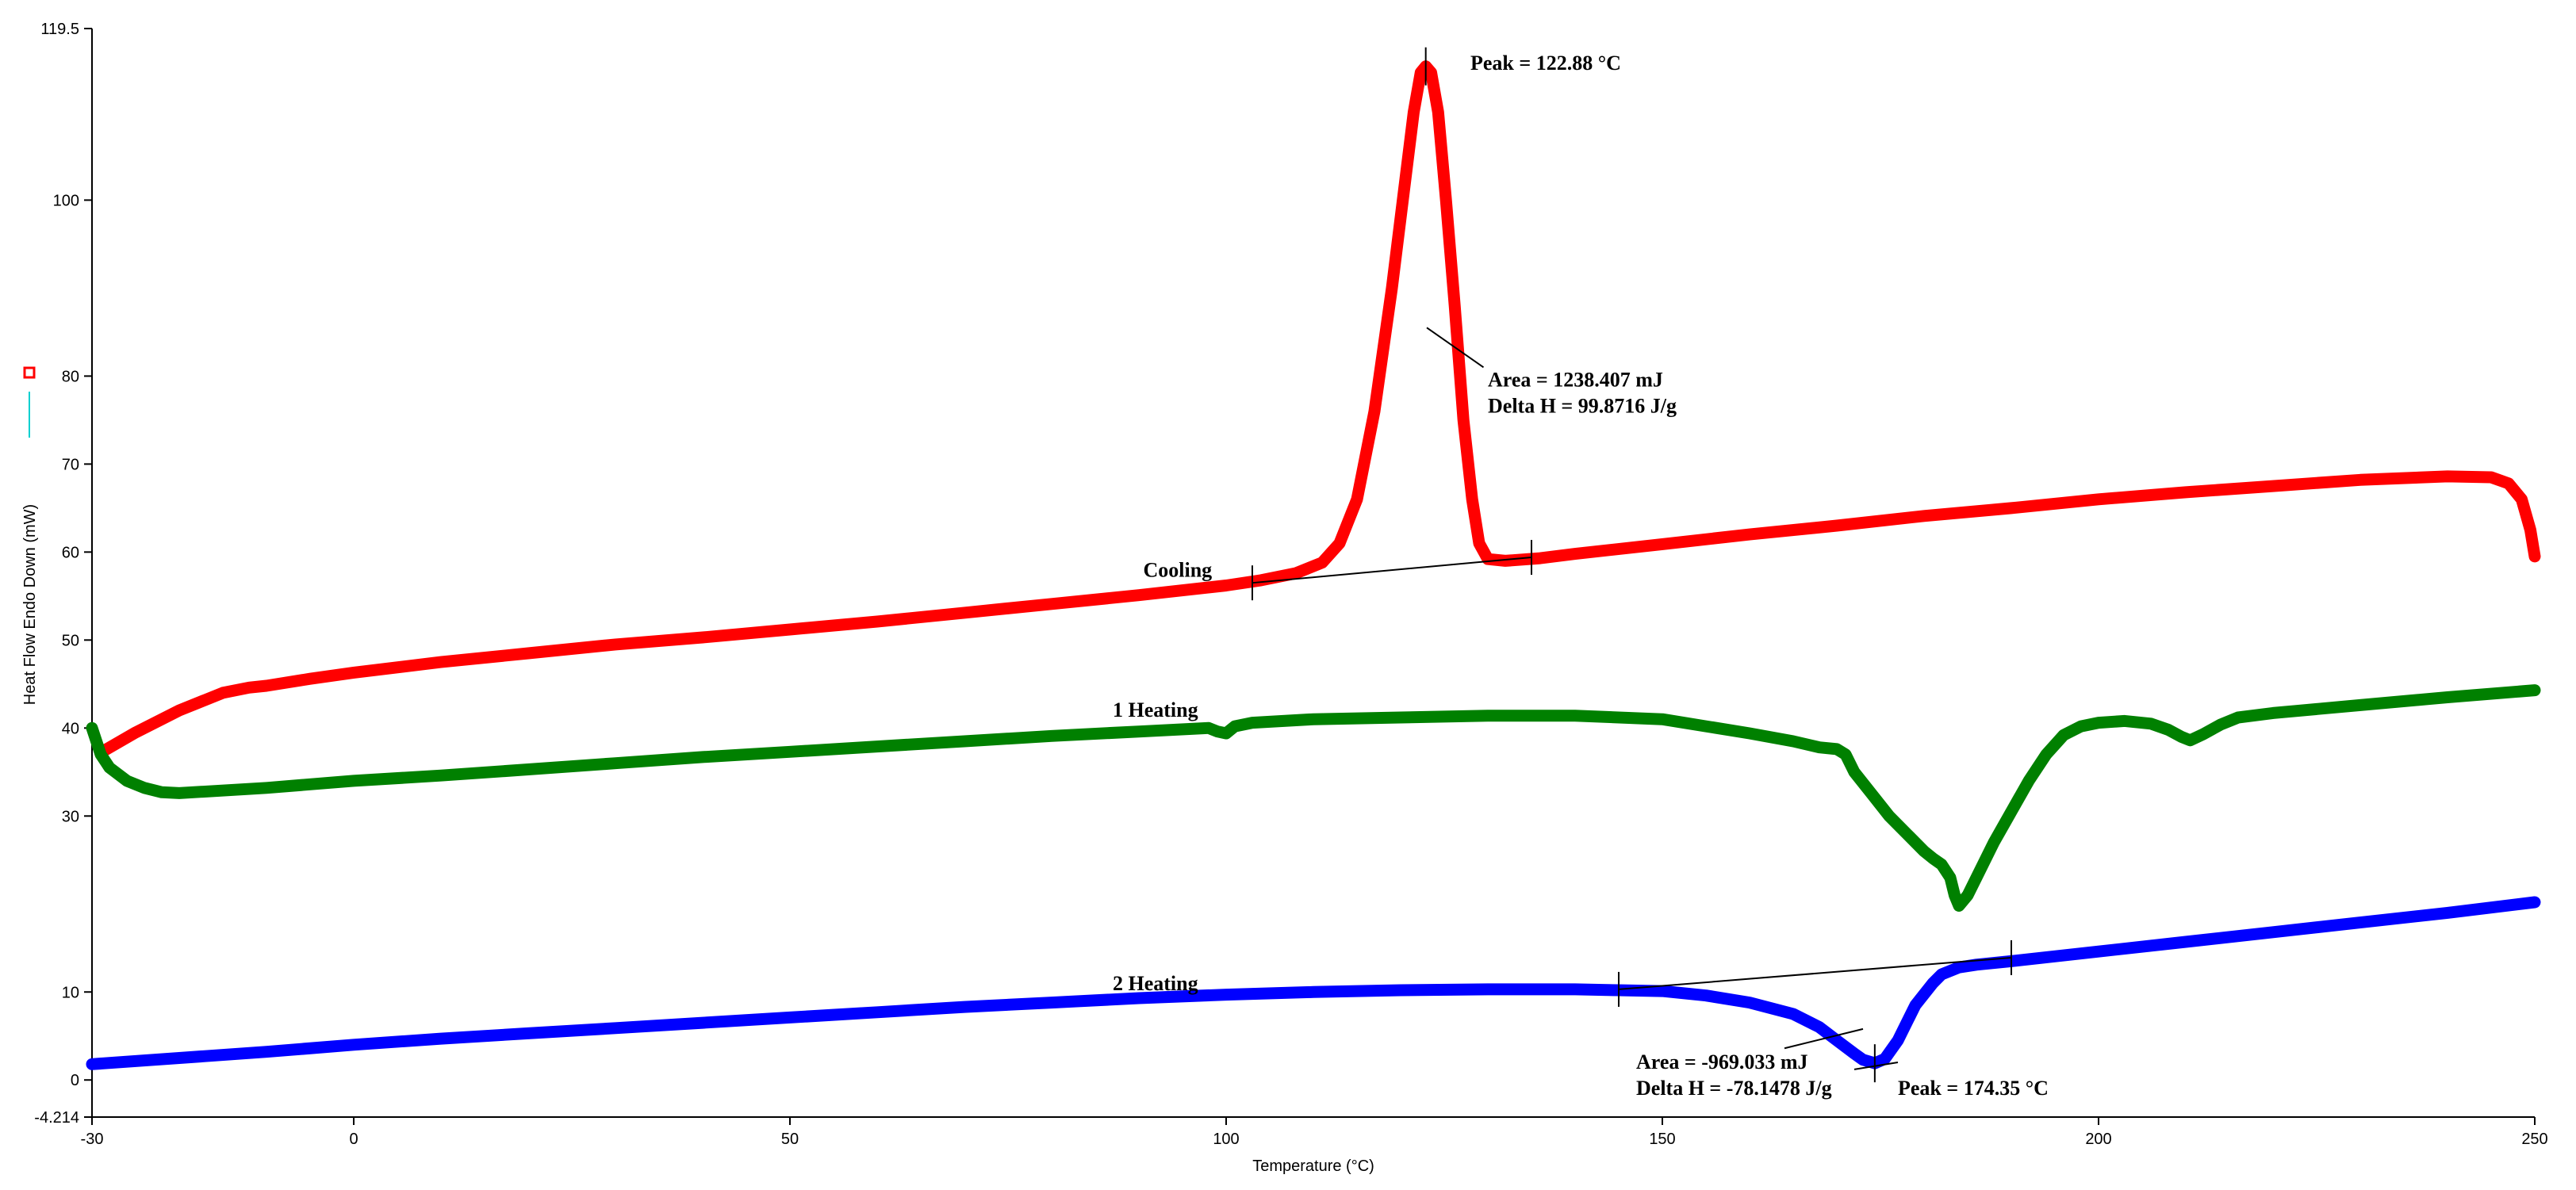 Image resolution: width=2576 pixels, height=1190 pixels. What do you see at coordinates (30, 604) in the screenshot?
I see `y-axis-title: Heat Flow Endo Down (mW)` at bounding box center [30, 604].